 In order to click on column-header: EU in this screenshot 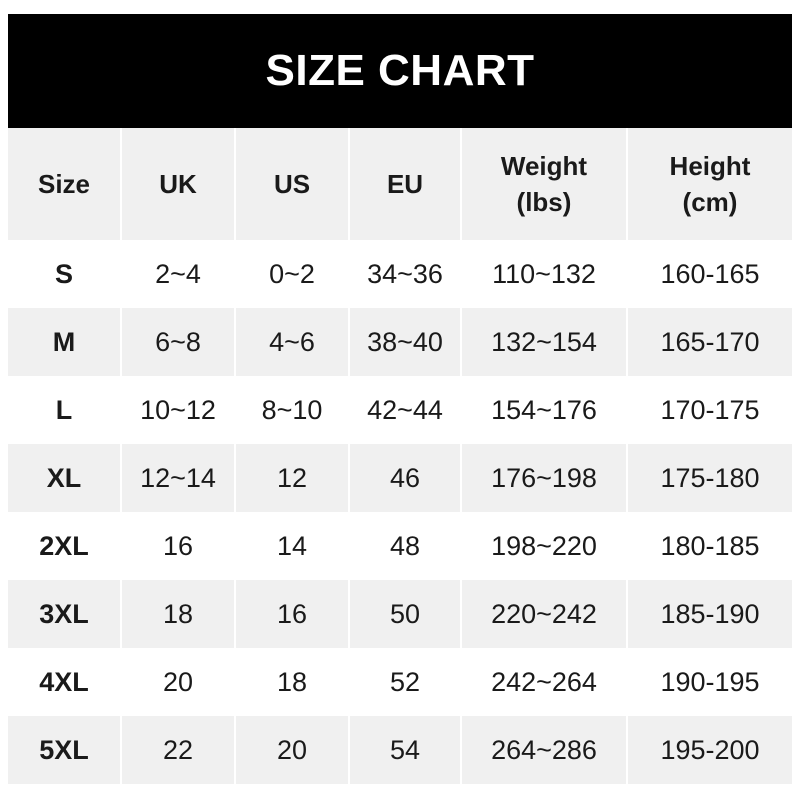, I will do `click(405, 184)`.